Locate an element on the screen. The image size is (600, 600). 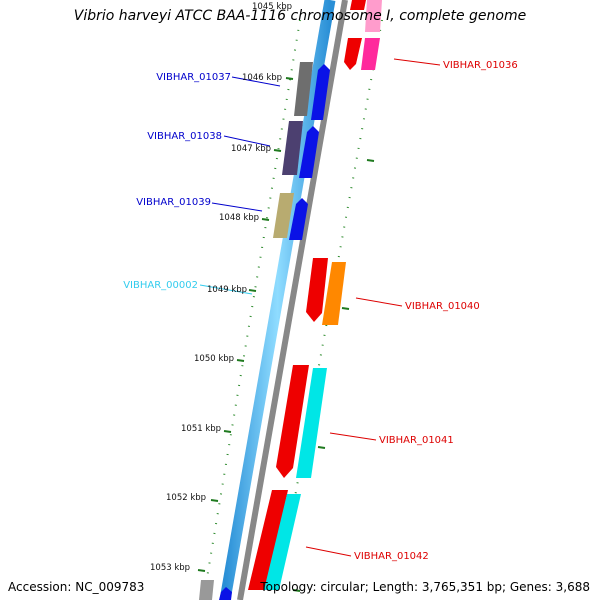
accession-label: Accession: NC_009783 is located at coordinates (76, 587).